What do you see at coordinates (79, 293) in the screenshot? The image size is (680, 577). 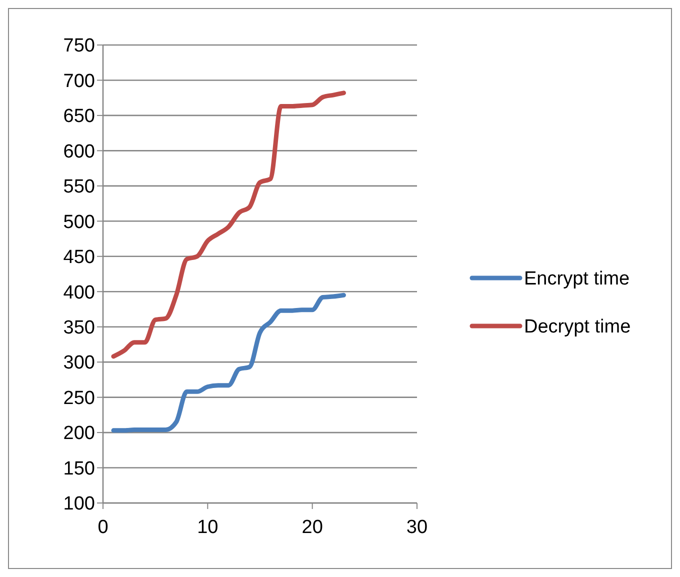 I see `y-tick-label: 400` at bounding box center [79, 293].